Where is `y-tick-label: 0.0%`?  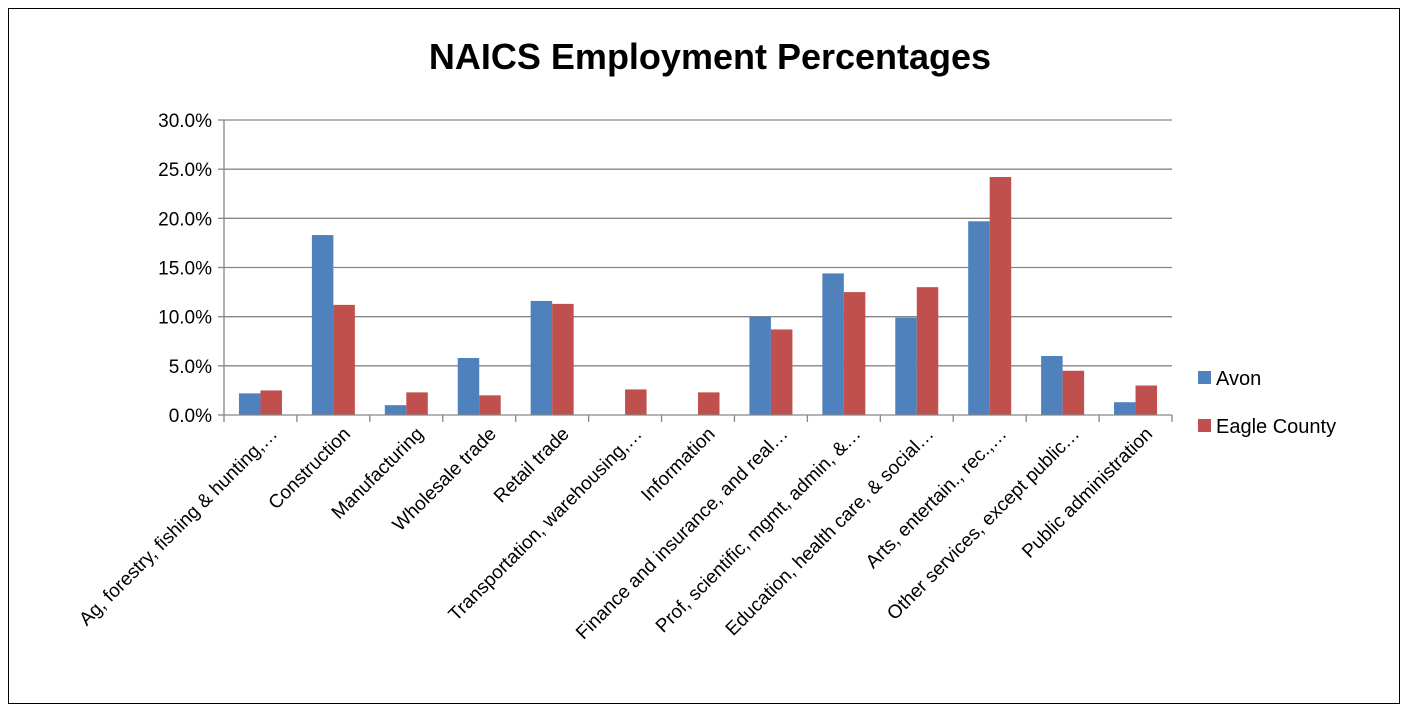 y-tick-label: 0.0% is located at coordinates (190, 416).